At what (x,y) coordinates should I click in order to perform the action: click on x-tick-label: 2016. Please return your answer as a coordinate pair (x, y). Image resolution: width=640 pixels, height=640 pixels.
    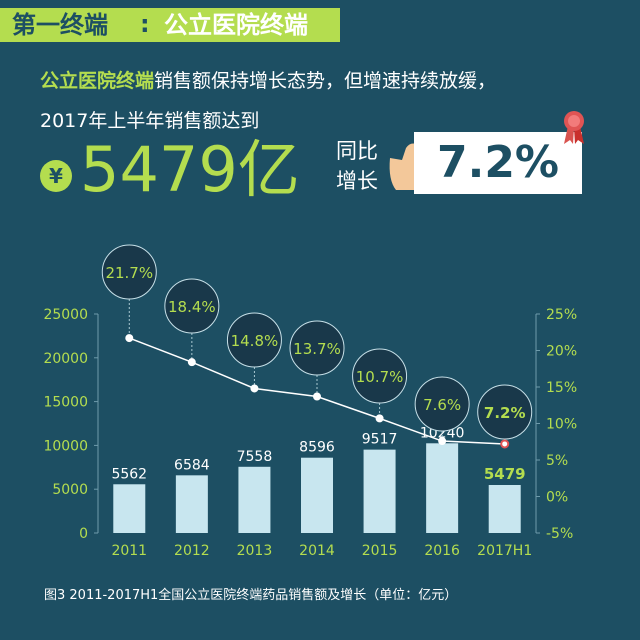
    Looking at the image, I should click on (442, 551).